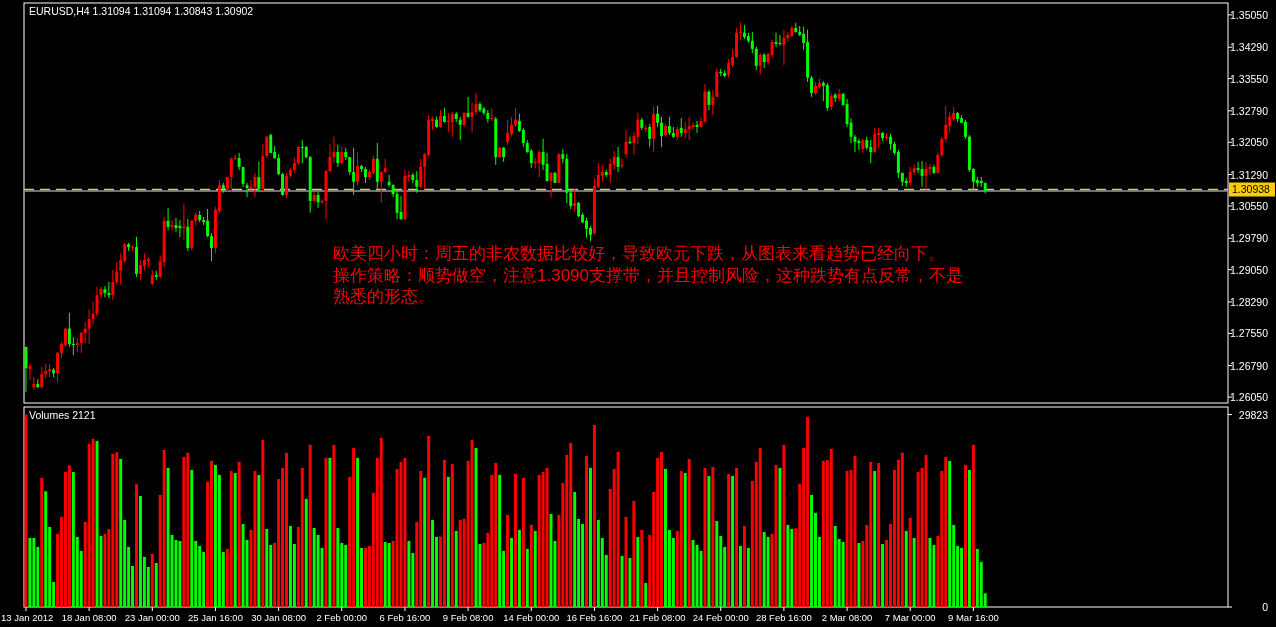 The height and width of the screenshot is (627, 1276). What do you see at coordinates (1249, 301) in the screenshot?
I see `y-tick-label: 1.28290` at bounding box center [1249, 301].